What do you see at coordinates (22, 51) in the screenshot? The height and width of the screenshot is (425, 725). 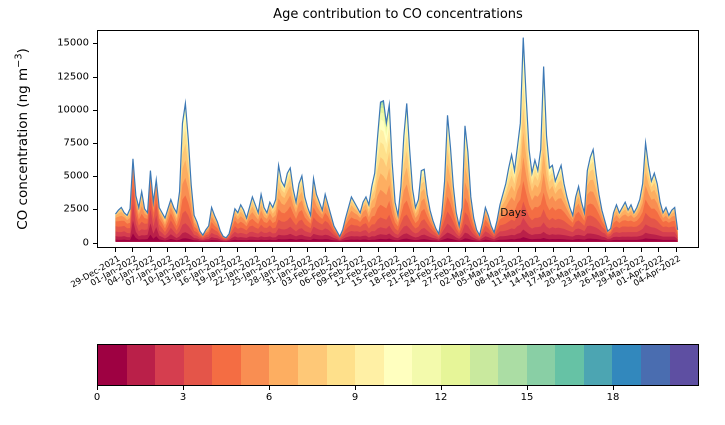 I see `y-axis-label-suffix: )` at bounding box center [22, 51].